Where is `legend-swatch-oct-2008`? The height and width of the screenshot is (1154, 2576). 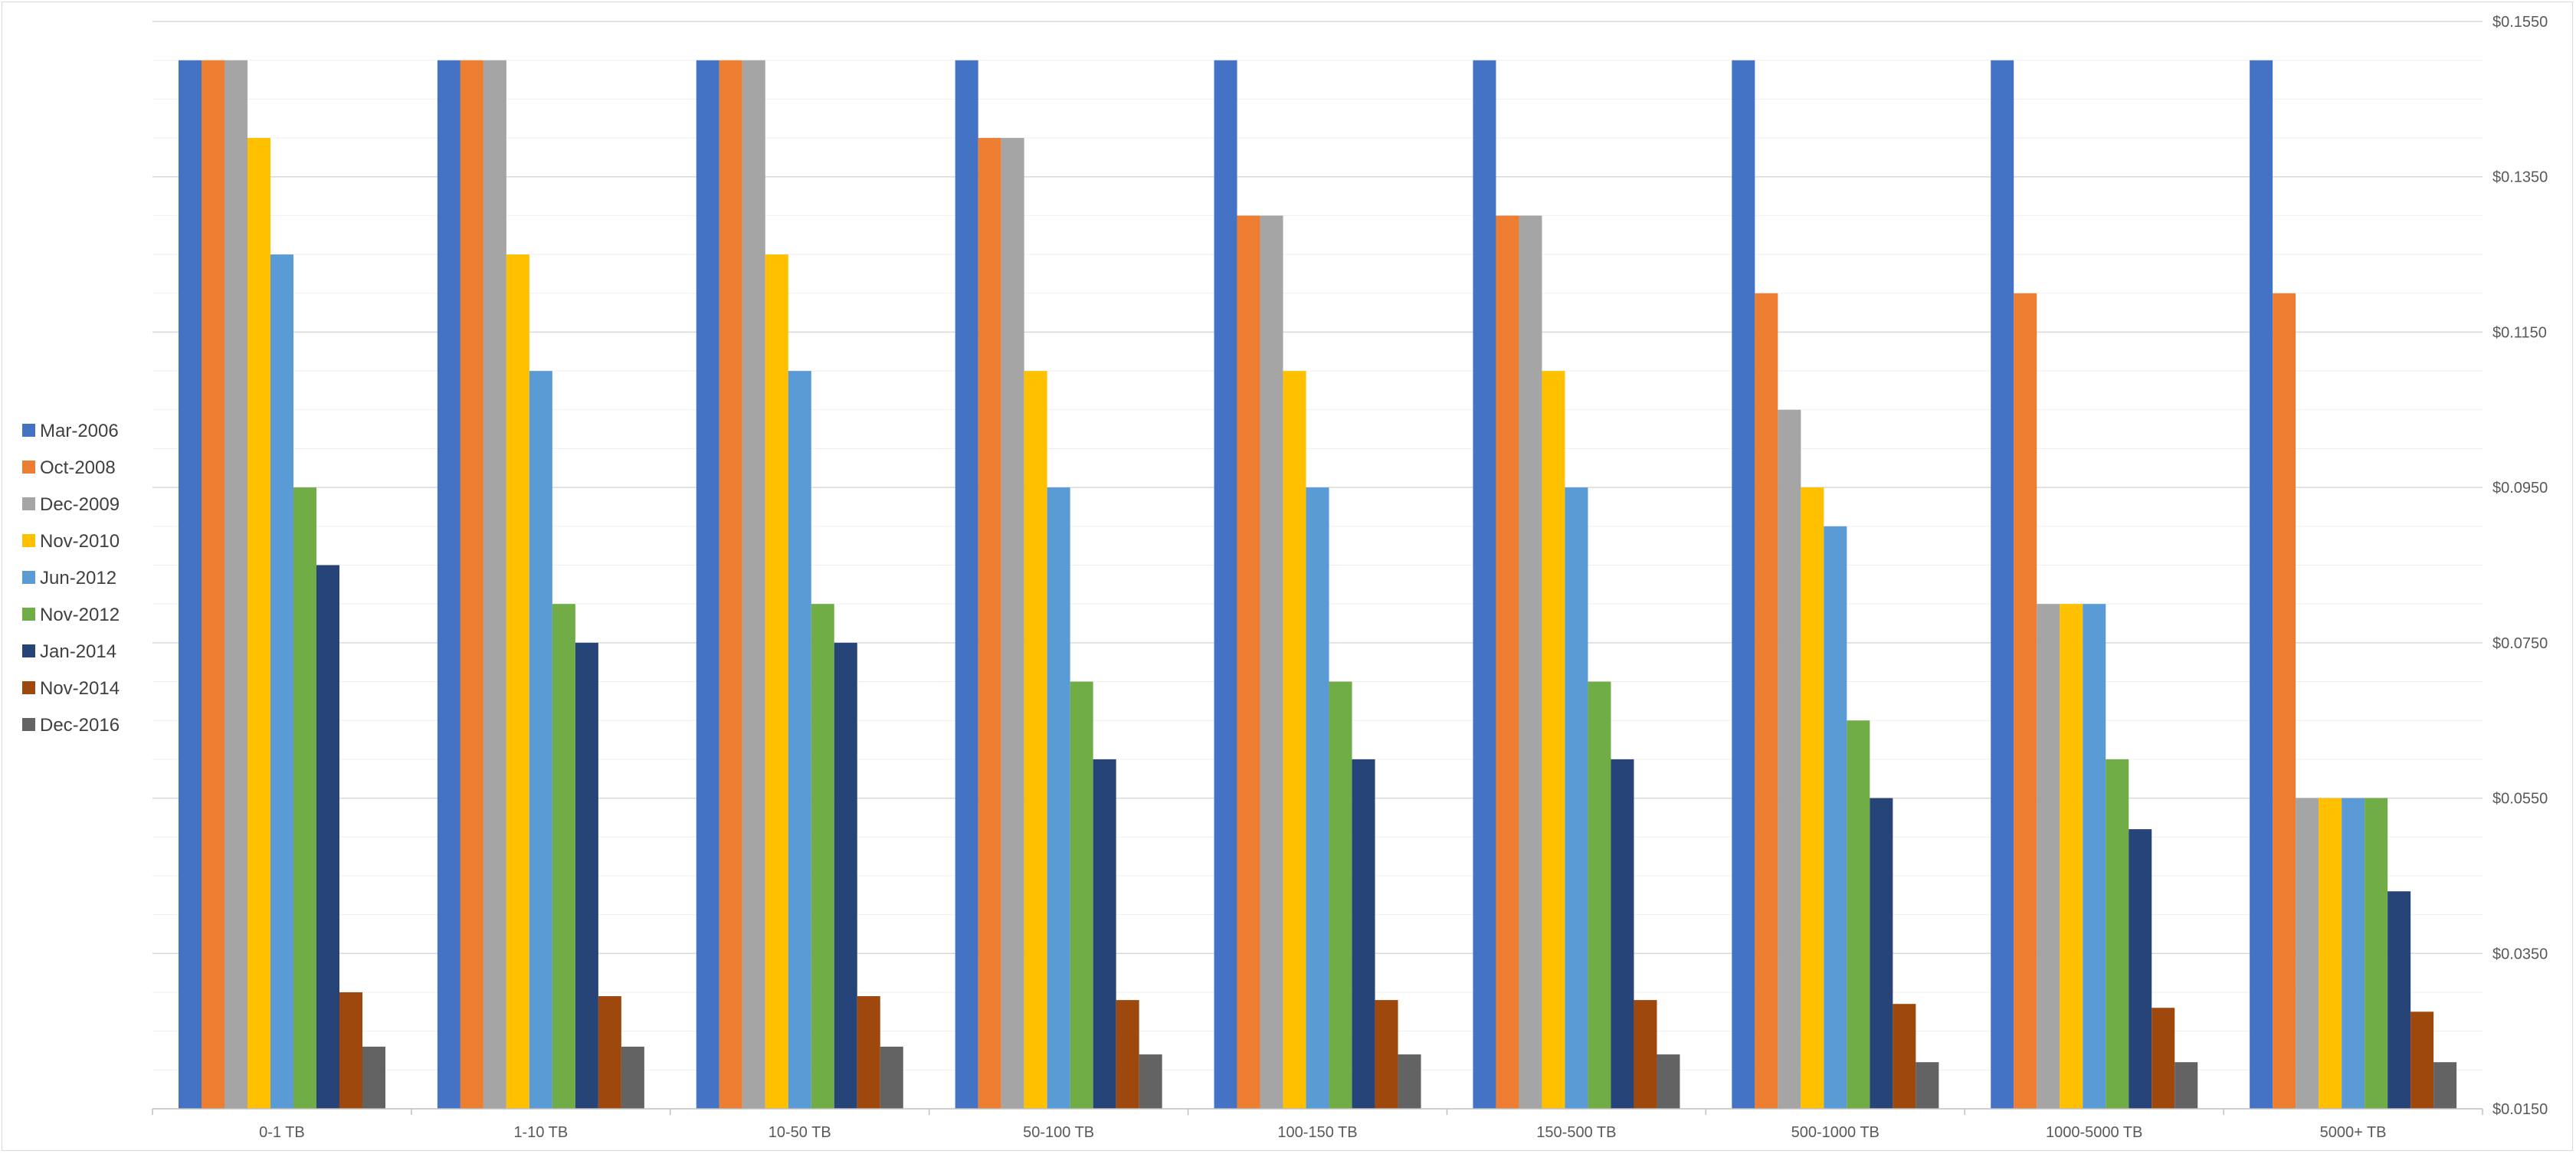
legend-swatch-oct-2008 is located at coordinates (29, 467).